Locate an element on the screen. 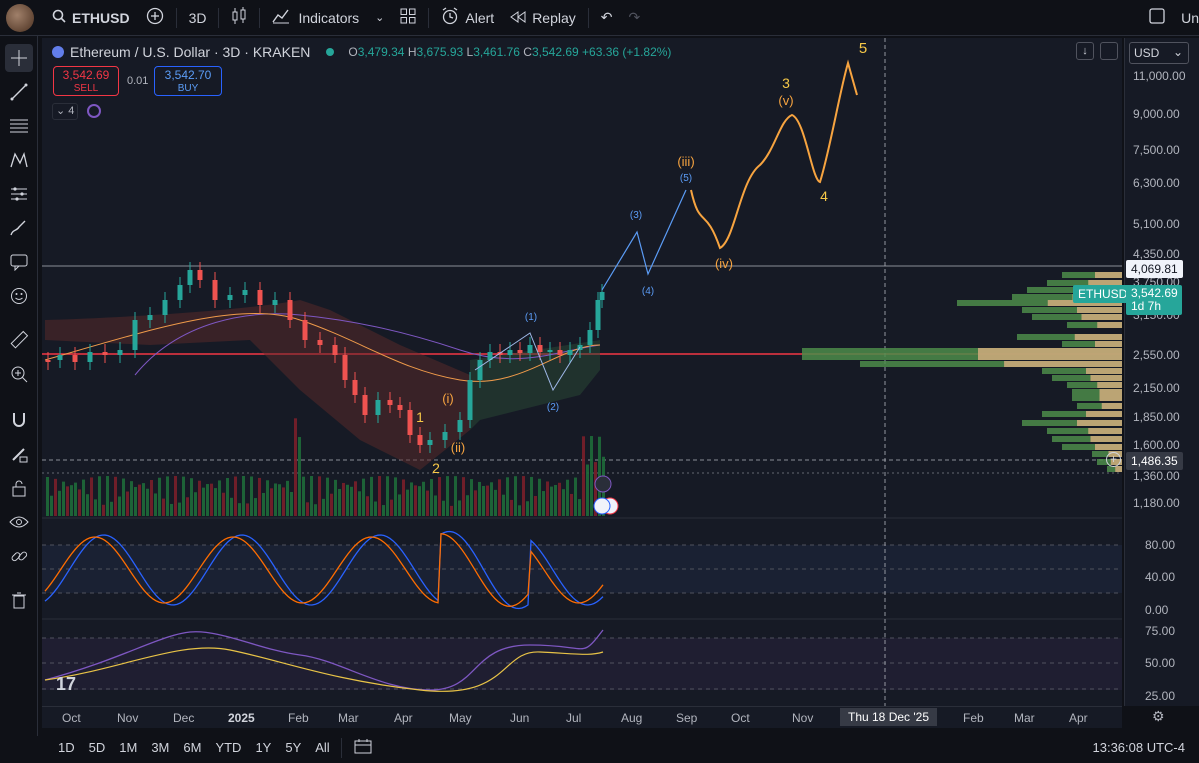 Image resolution: width=1199 pixels, height=763 pixels. crosshair-icon is located at coordinates (19, 58).